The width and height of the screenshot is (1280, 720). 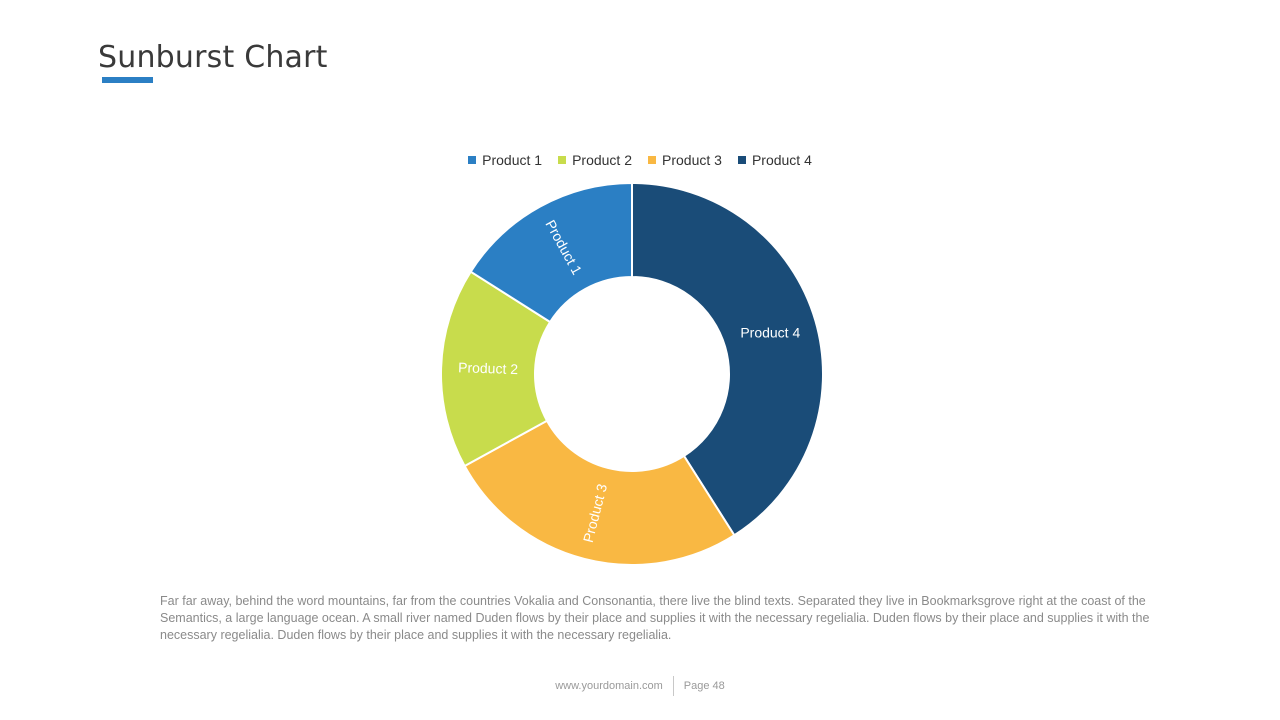 I want to click on legend-item: Product 3, so click(x=685, y=160).